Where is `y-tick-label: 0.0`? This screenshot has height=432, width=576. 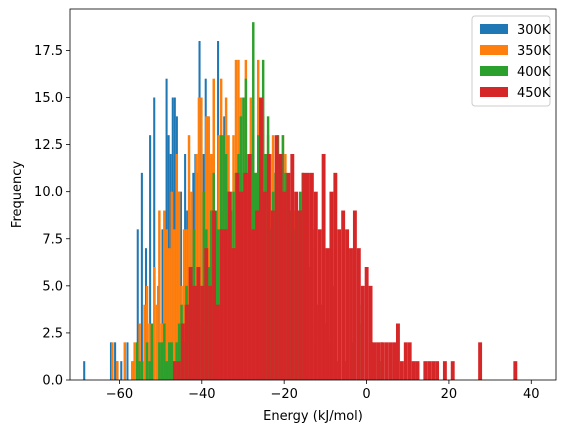
y-tick-label: 0.0 is located at coordinates (52, 381).